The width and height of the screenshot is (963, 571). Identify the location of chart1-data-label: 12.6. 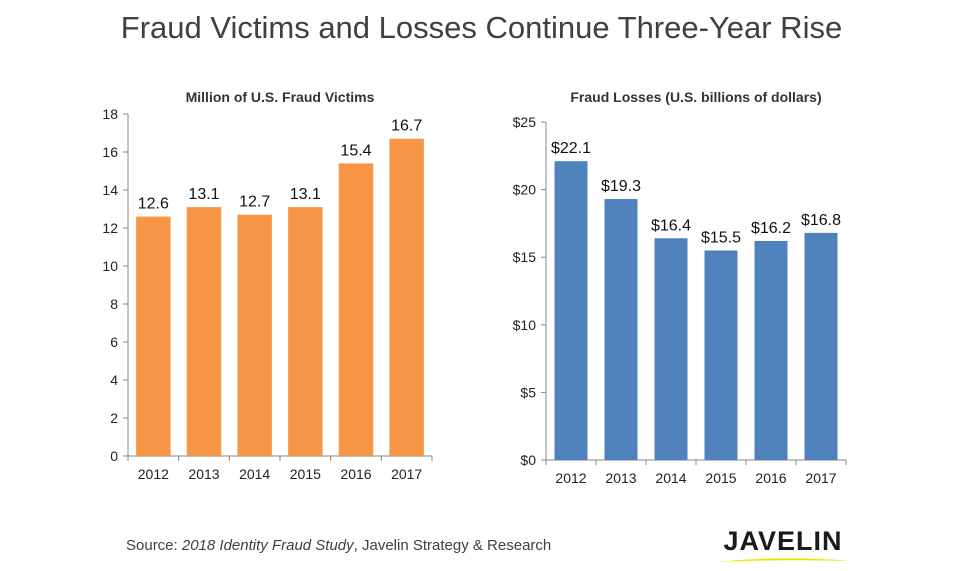
(153, 204).